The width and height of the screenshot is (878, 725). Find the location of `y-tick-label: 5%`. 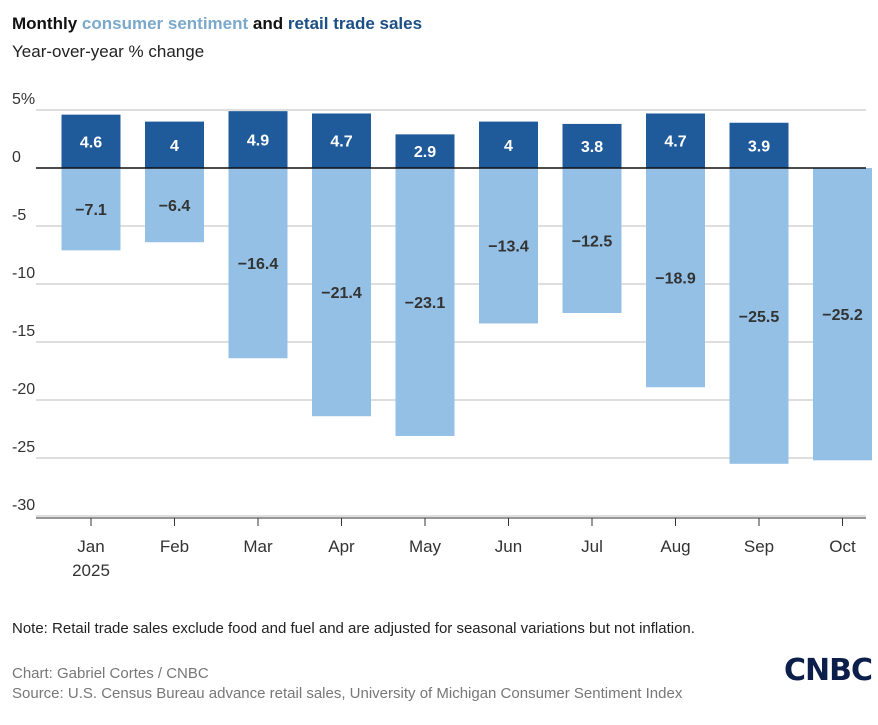

y-tick-label: 5% is located at coordinates (23, 99).